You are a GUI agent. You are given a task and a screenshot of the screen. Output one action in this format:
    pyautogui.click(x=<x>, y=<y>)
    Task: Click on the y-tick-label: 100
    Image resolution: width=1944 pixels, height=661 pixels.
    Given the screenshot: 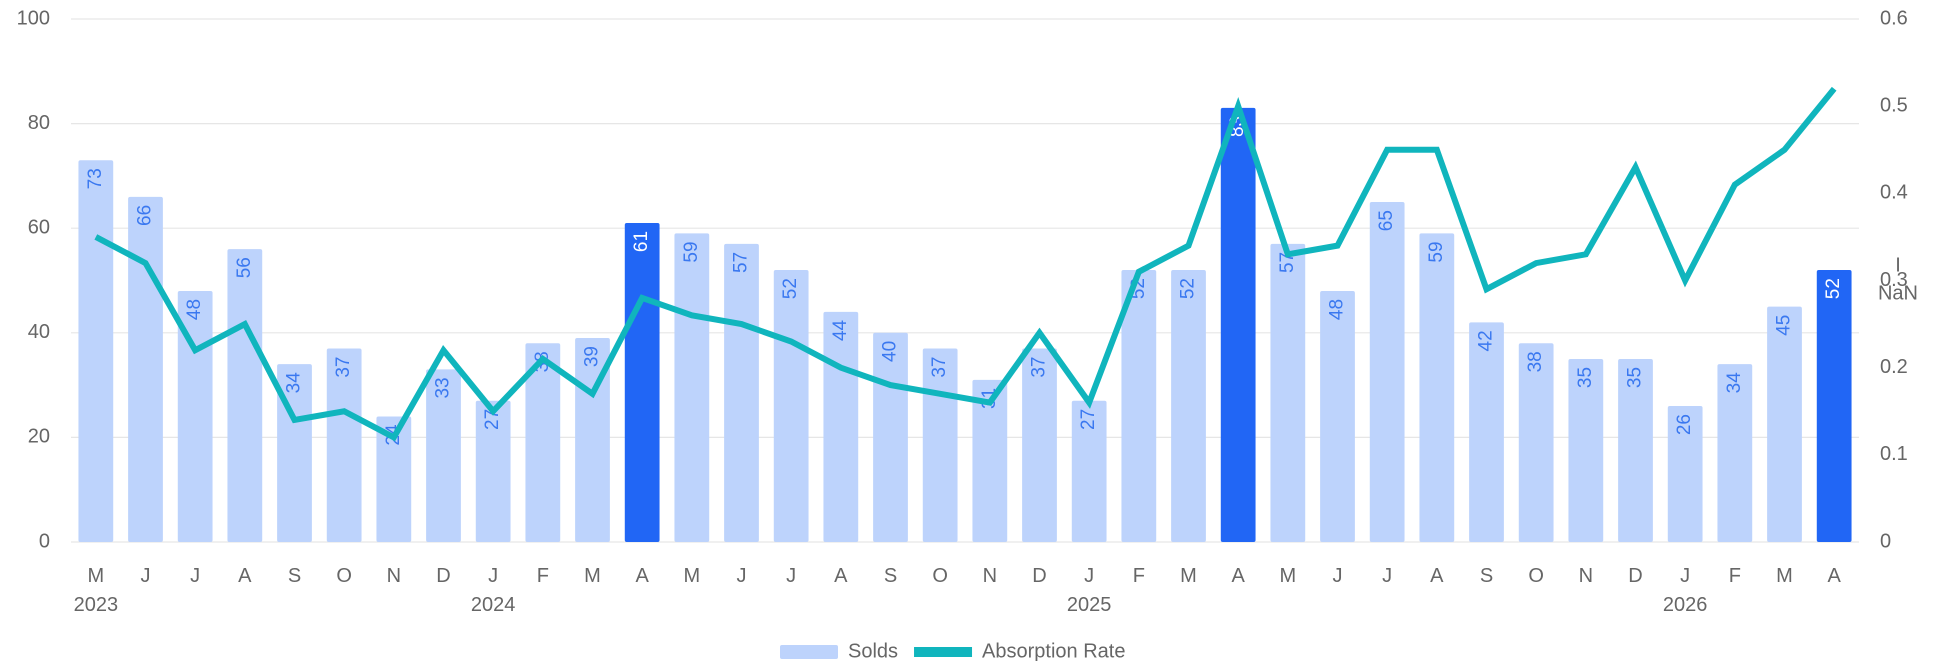 What is the action you would take?
    pyautogui.click(x=33, y=18)
    